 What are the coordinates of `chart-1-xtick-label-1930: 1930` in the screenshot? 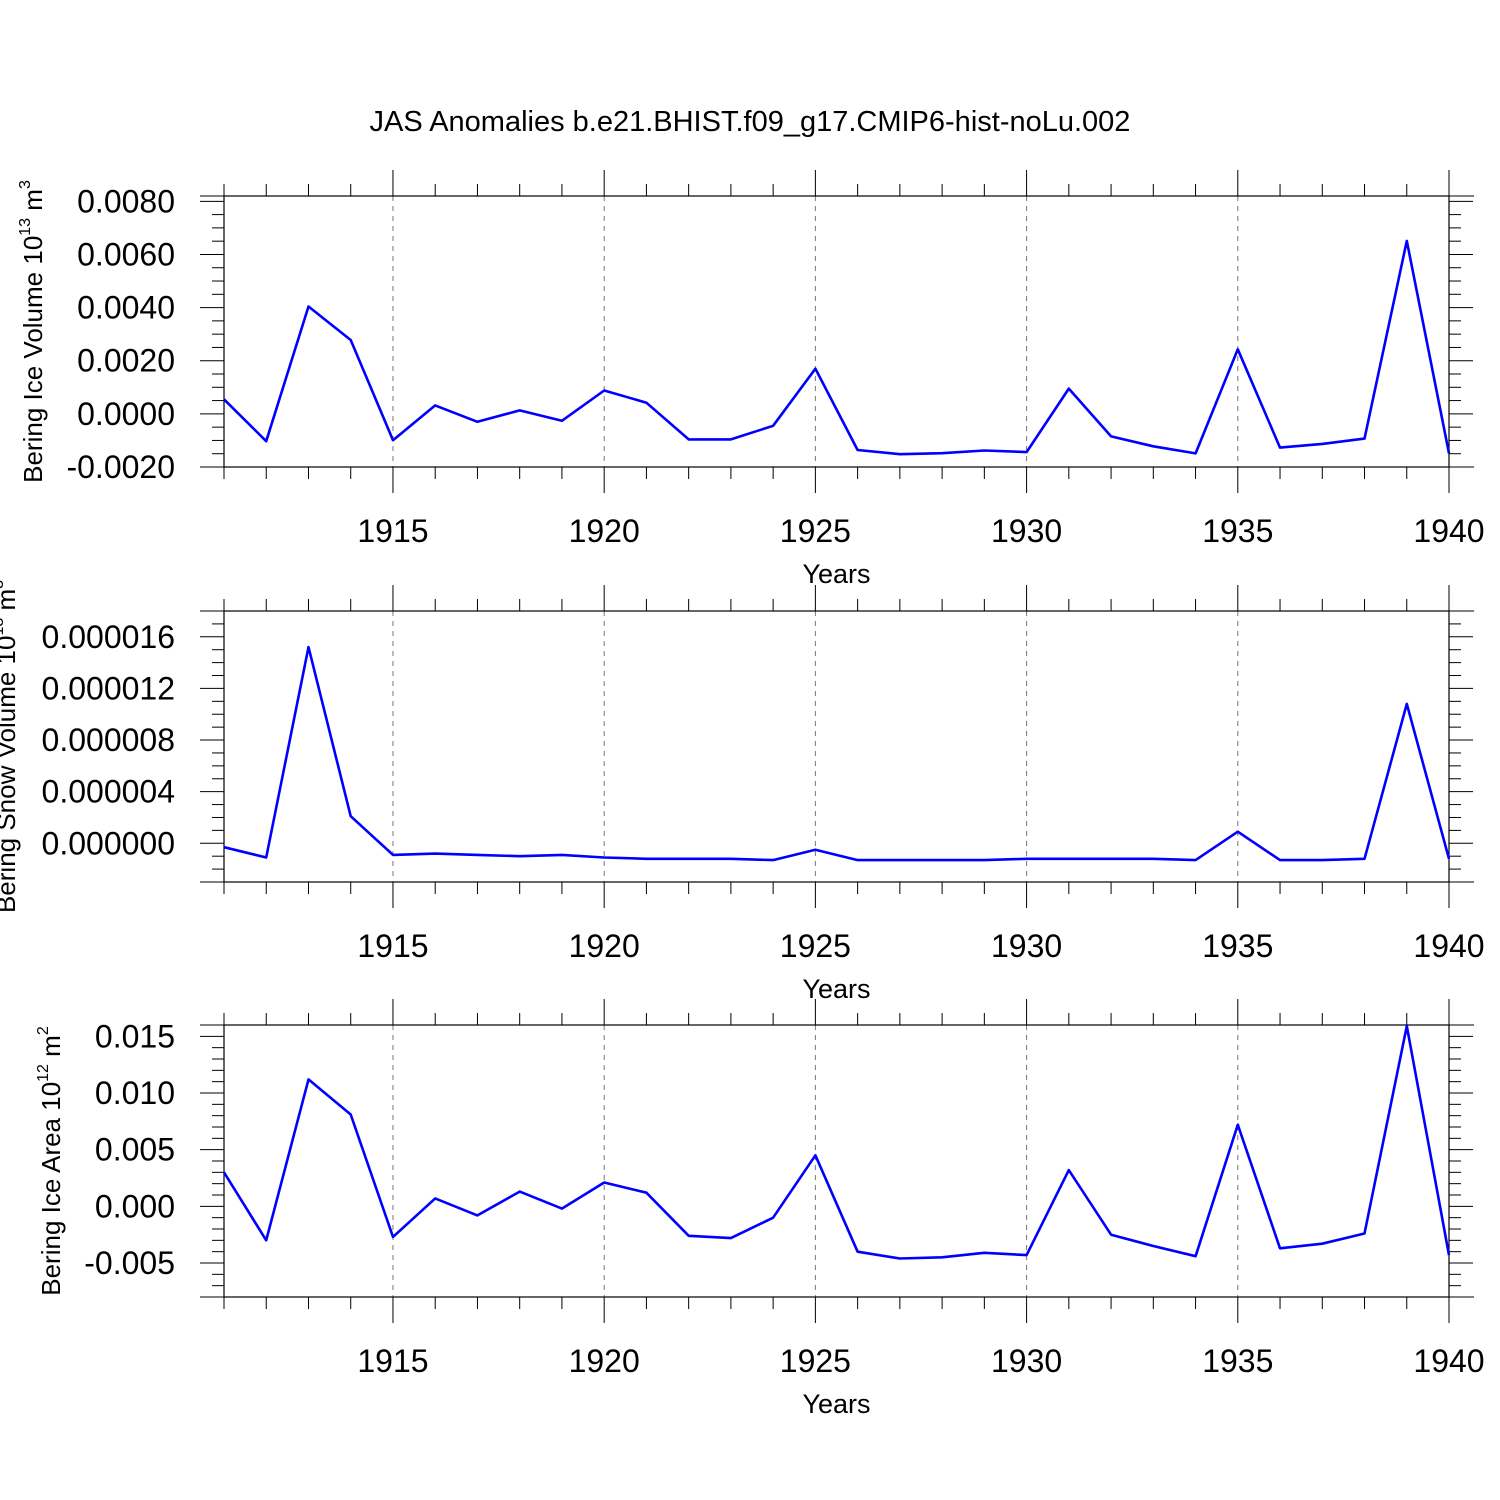 It's located at (1026, 946).